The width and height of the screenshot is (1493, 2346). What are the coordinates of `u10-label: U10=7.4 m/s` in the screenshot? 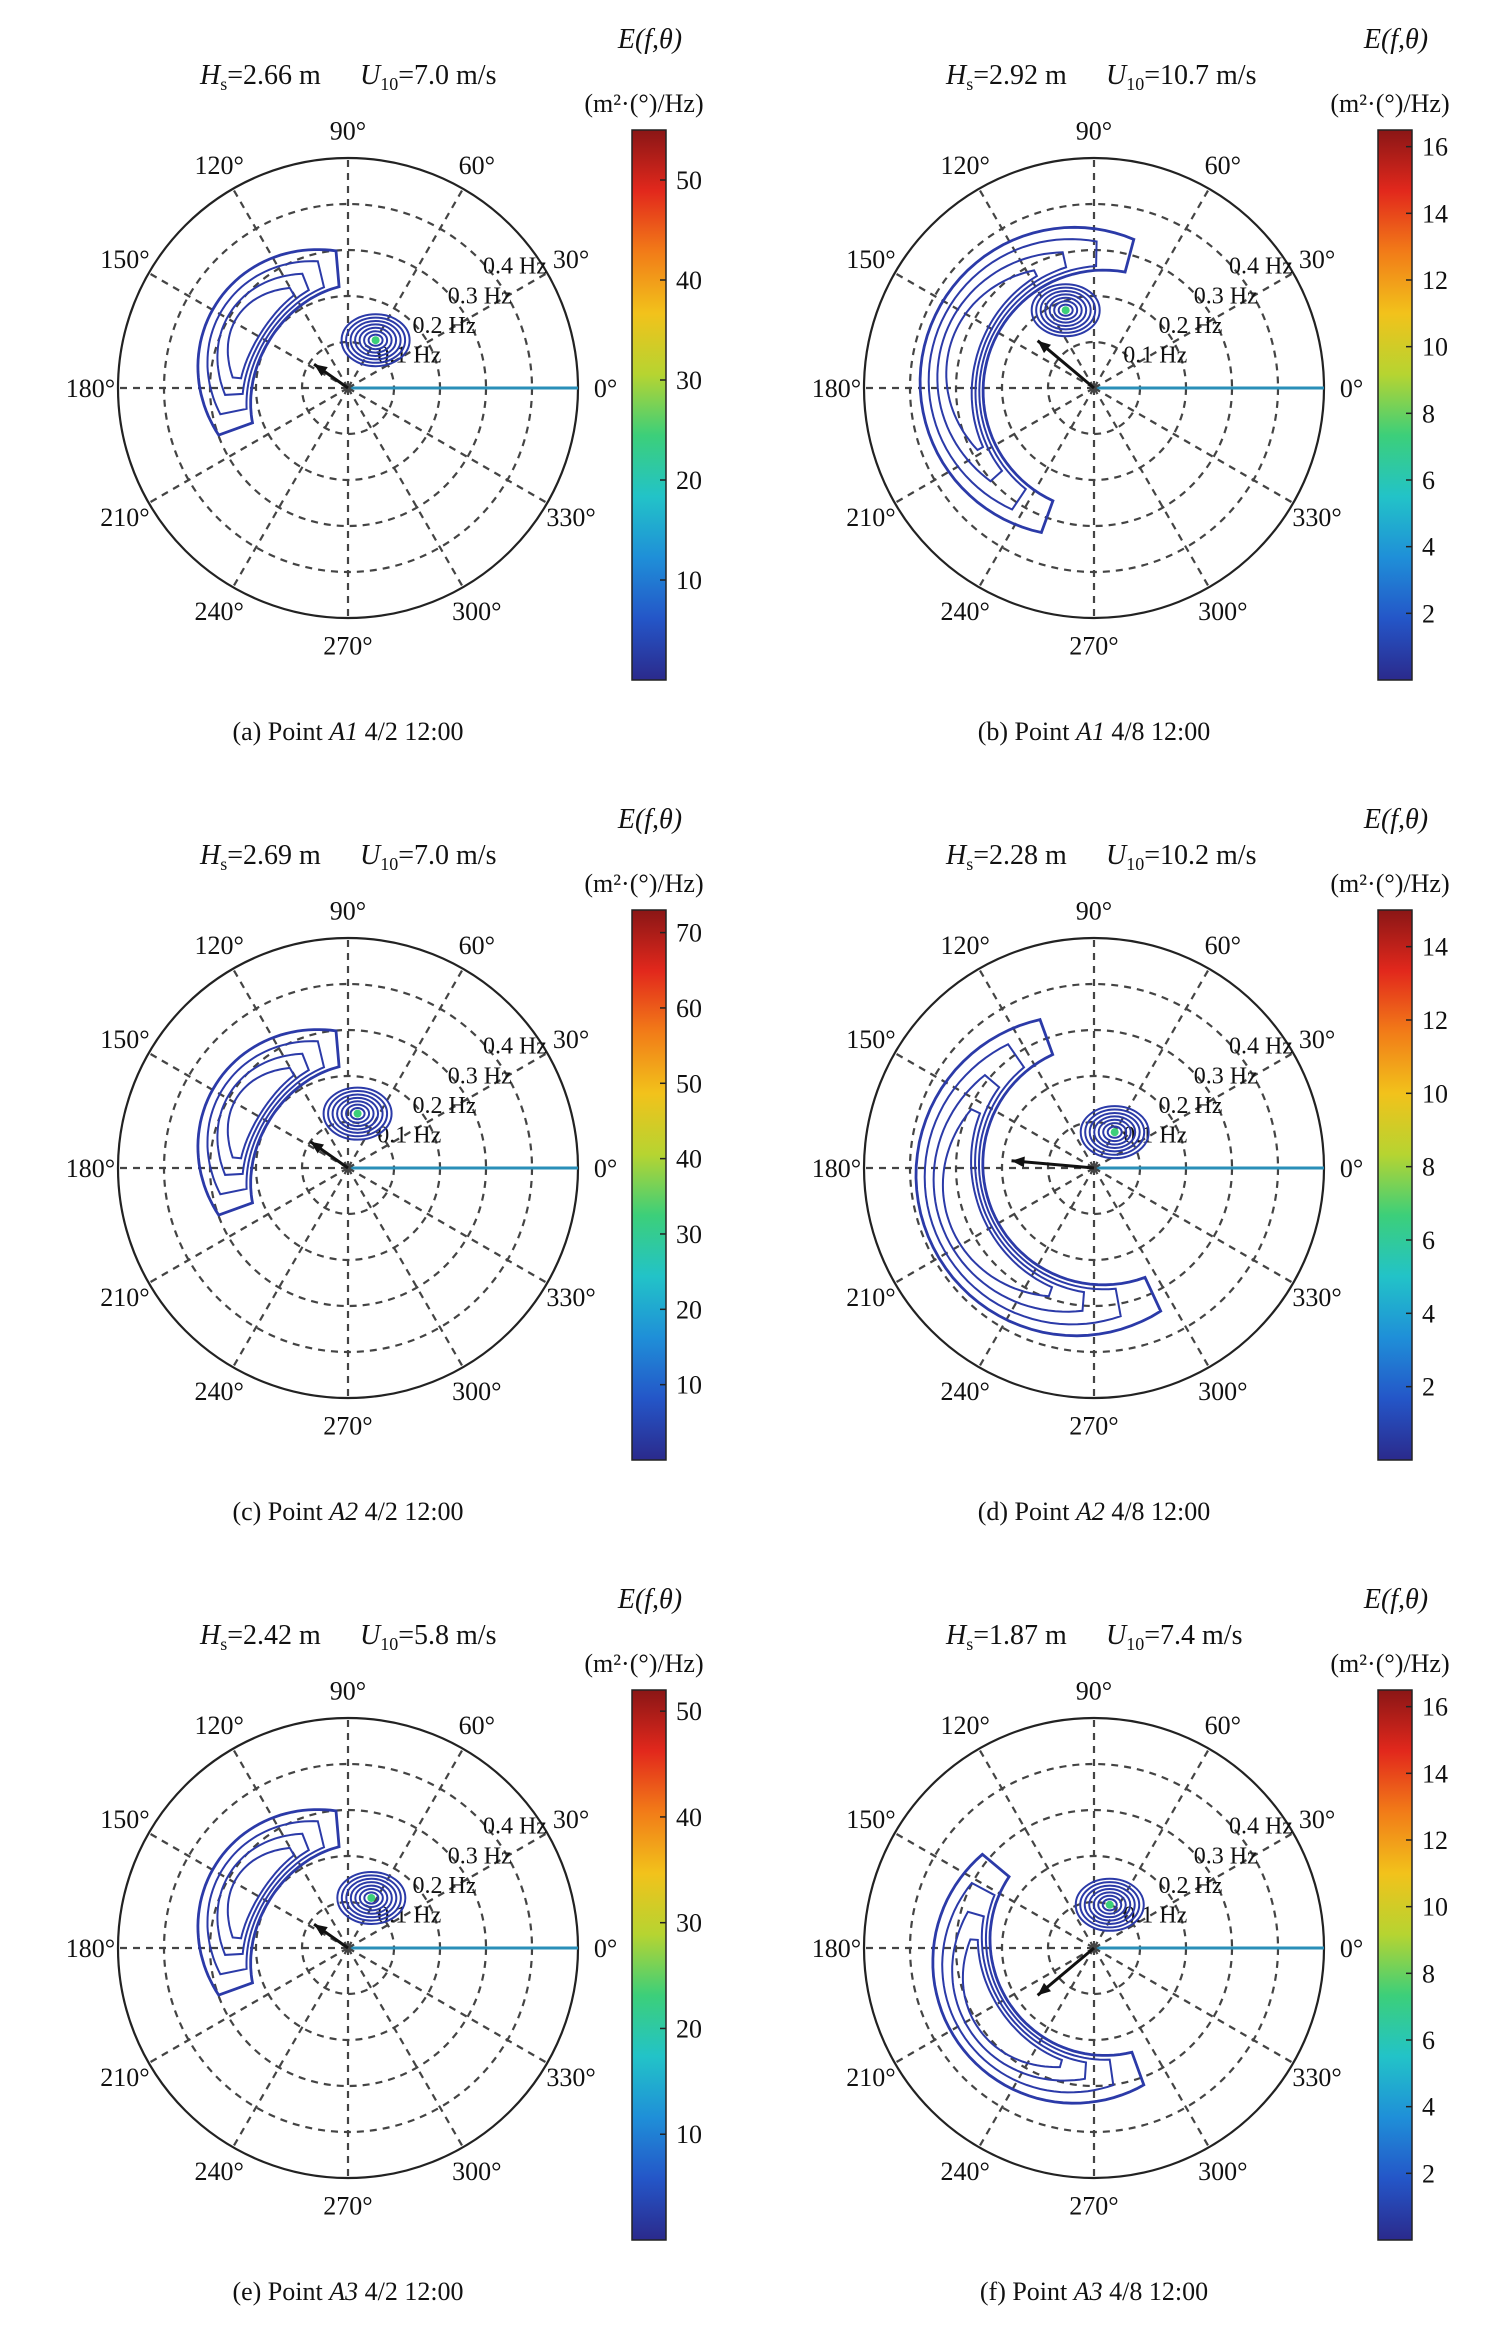 It's located at (1174, 1637).